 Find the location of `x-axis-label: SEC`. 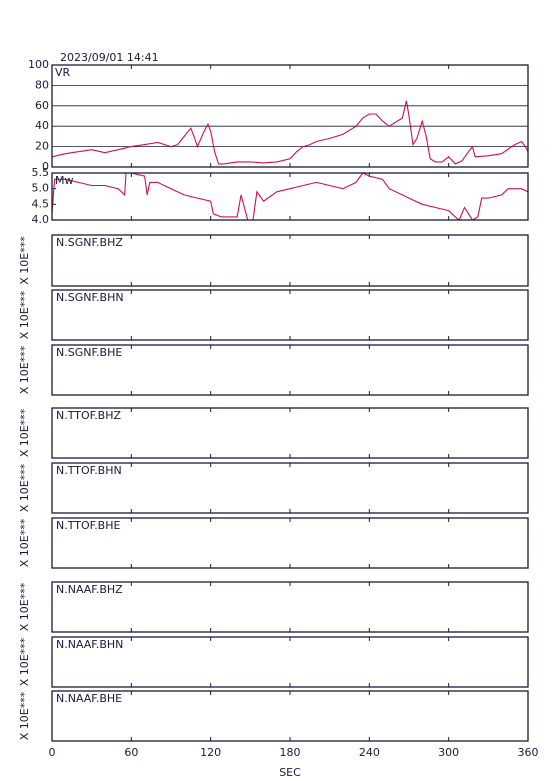

x-axis-label: SEC is located at coordinates (290, 772).